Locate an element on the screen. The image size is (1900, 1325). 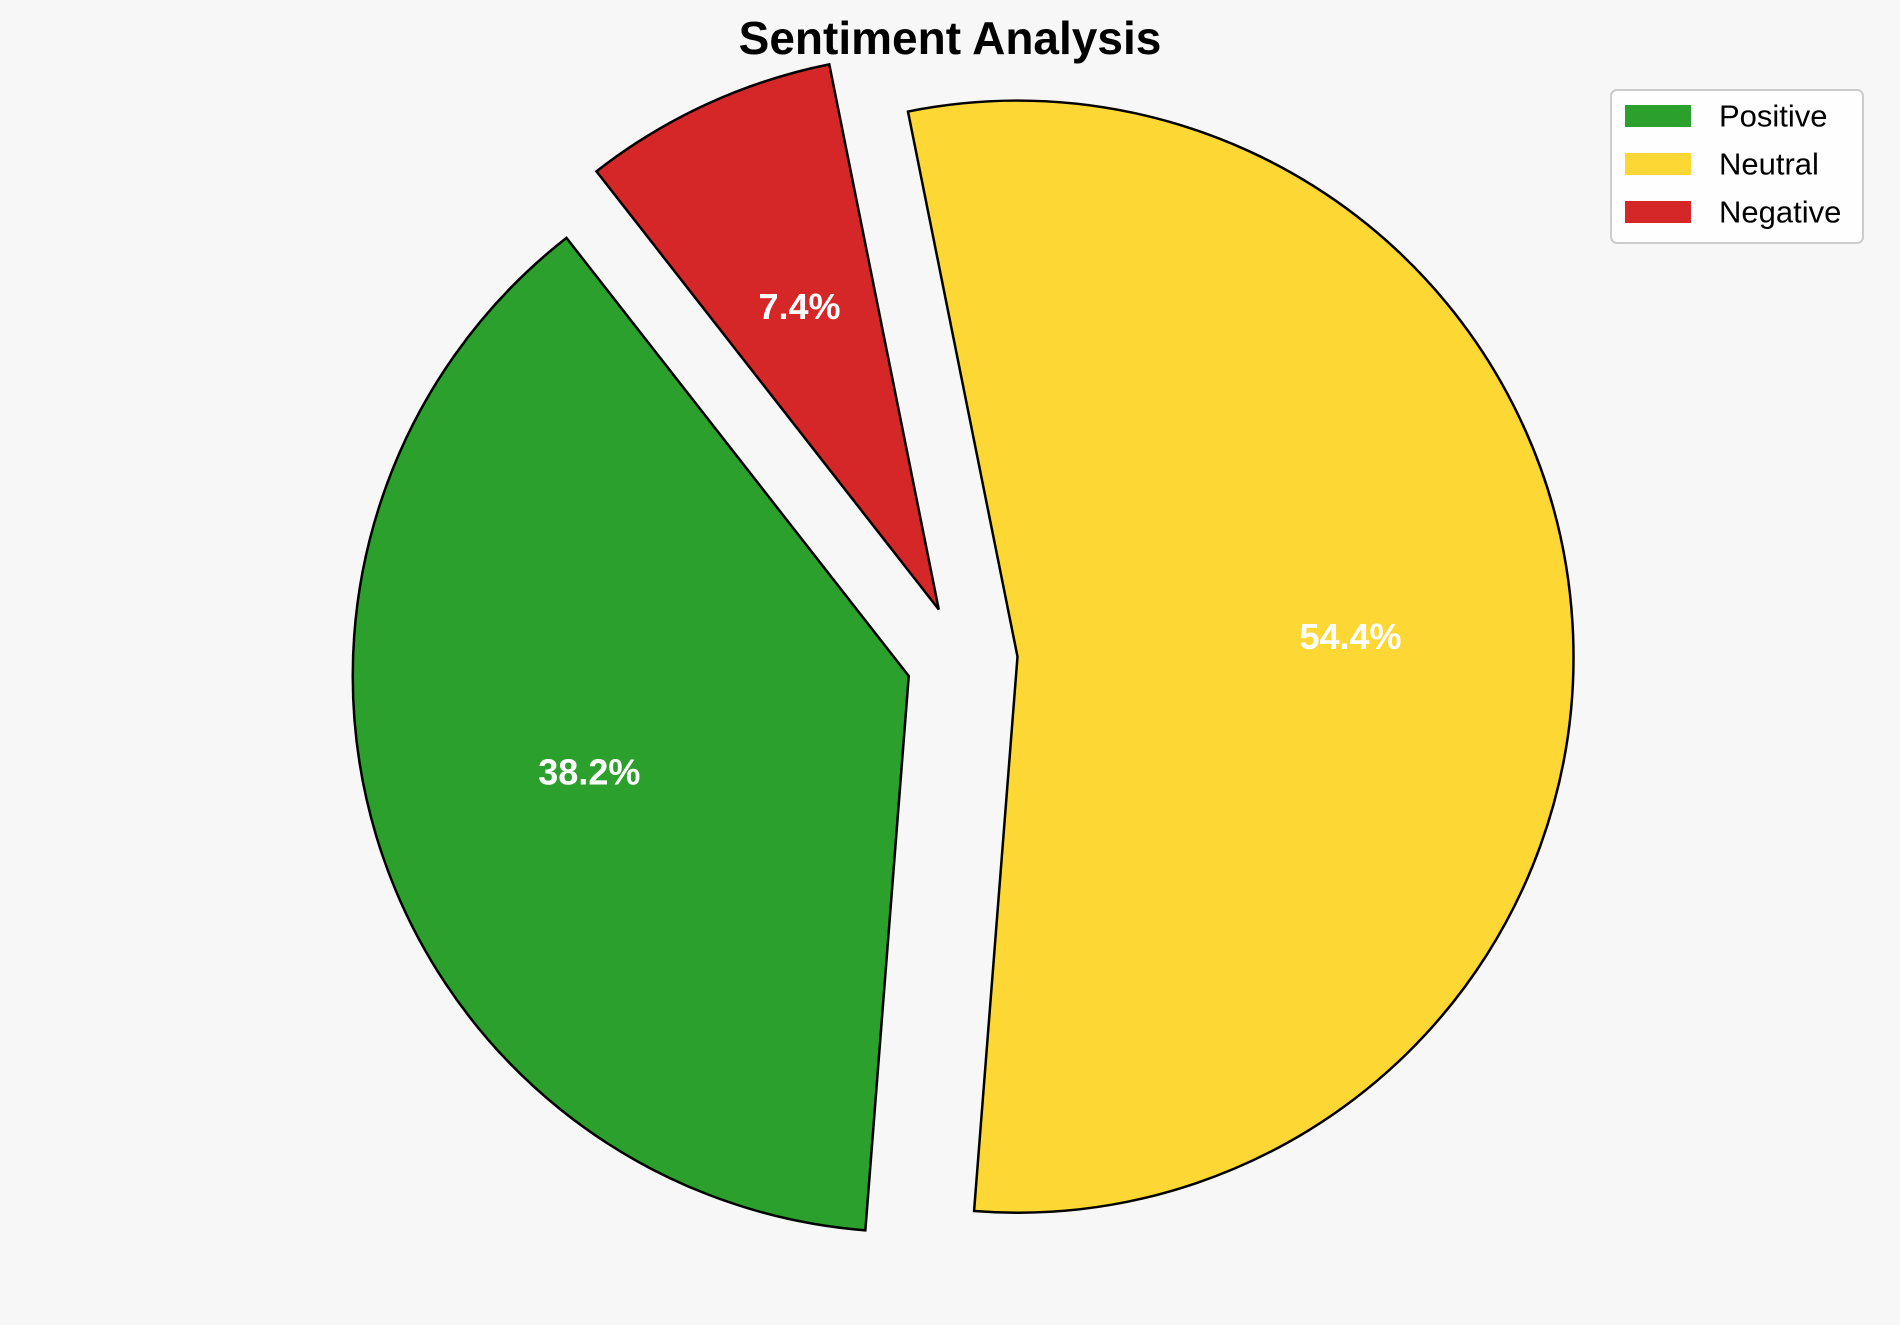
legend-swatch-neutral is located at coordinates (1658, 164).